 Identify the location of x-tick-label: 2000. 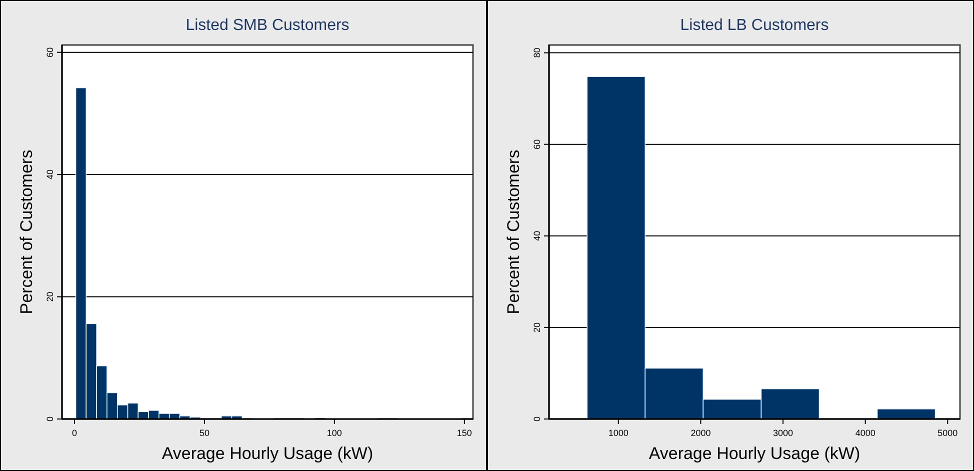
(700, 433).